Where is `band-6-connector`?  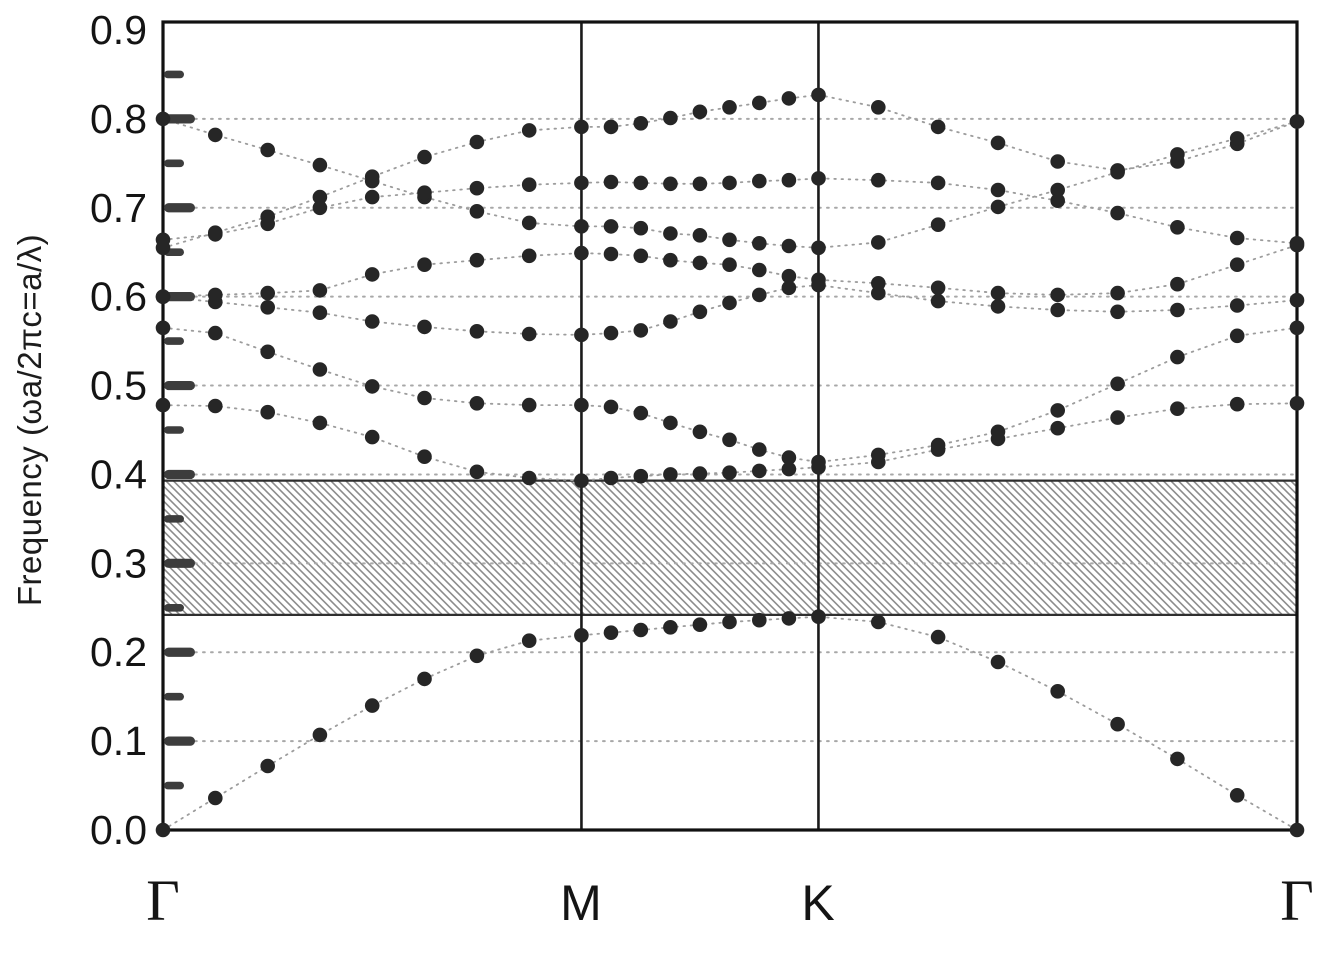
band-6-connector is located at coordinates (730, 171).